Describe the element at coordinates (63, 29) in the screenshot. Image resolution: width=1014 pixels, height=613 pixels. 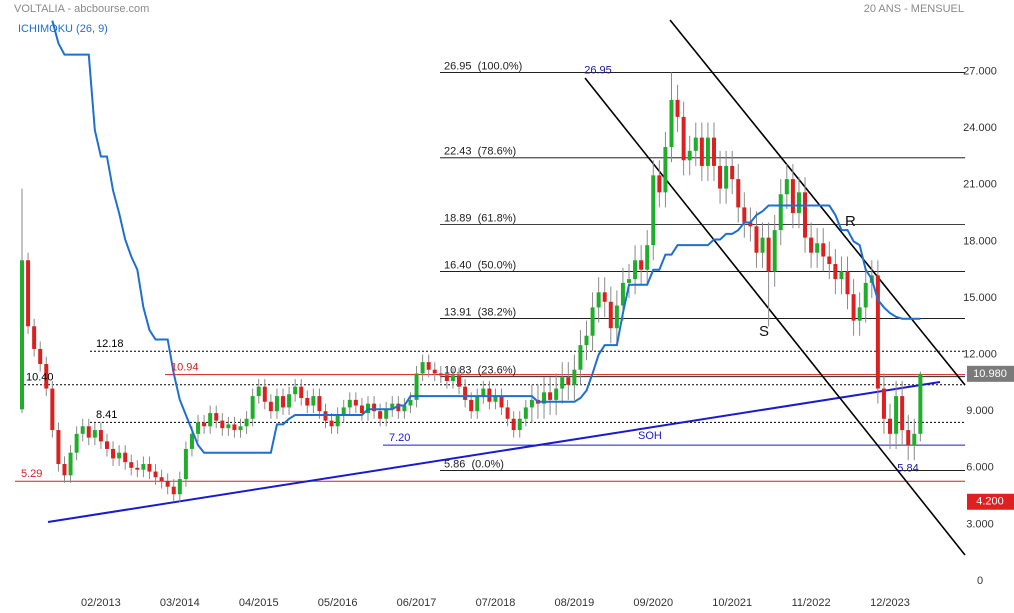
I see `overlay-legend: ICHIMOKU (26, 9)` at that location.